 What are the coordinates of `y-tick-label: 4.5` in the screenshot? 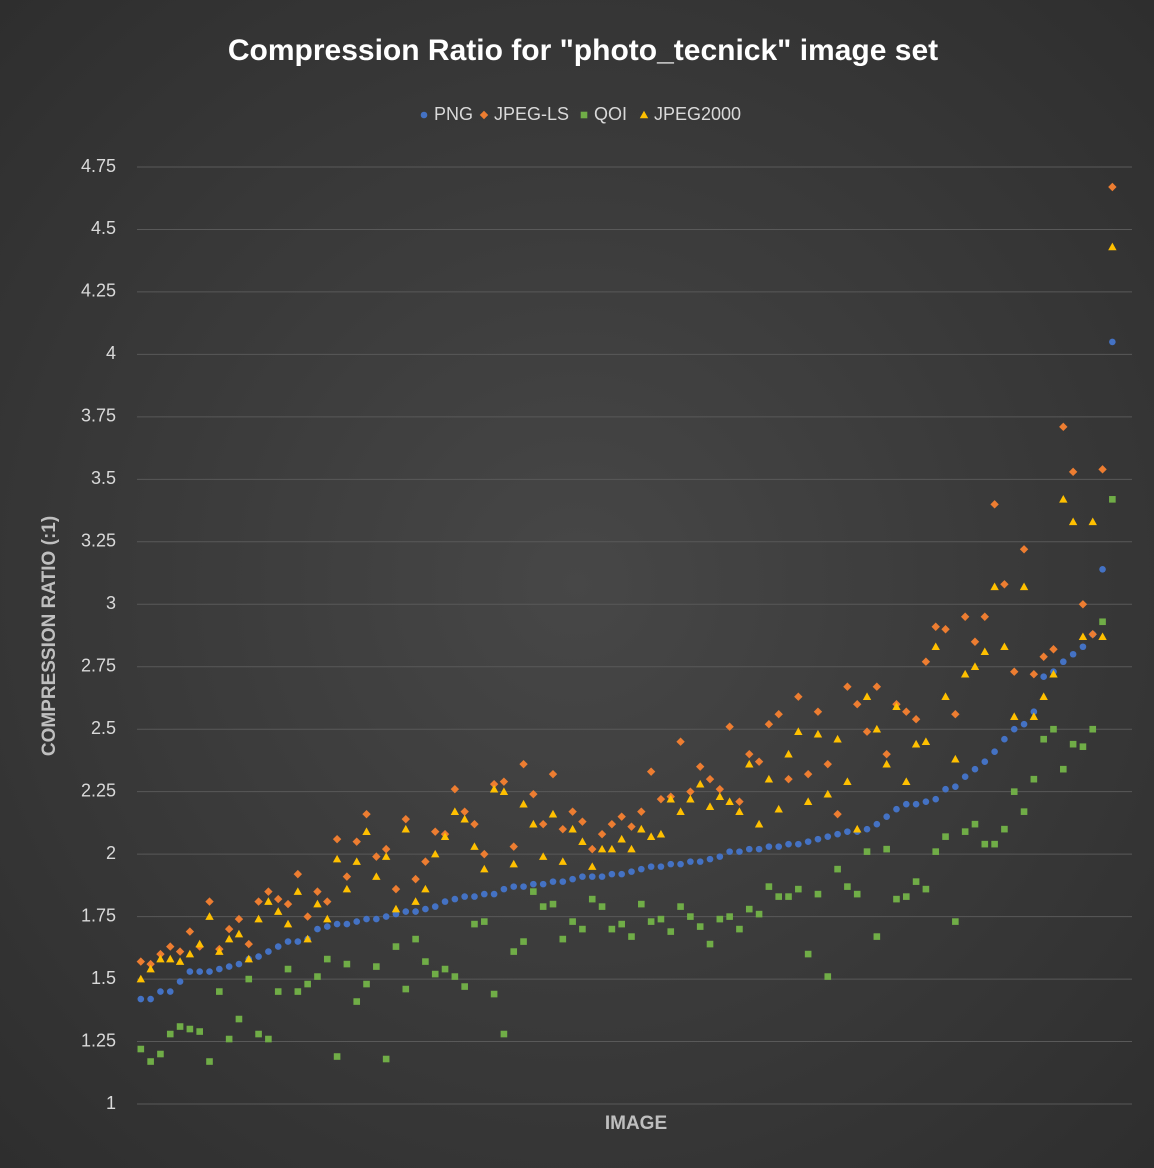 It's located at (103, 228).